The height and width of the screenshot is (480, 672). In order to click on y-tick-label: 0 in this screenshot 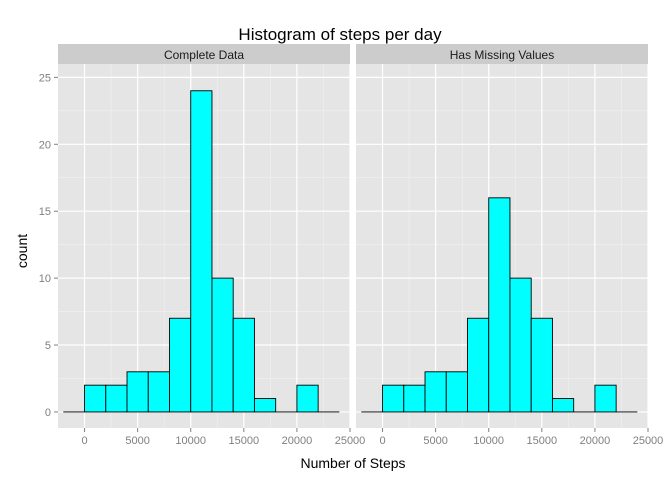, I will do `click(48, 413)`.